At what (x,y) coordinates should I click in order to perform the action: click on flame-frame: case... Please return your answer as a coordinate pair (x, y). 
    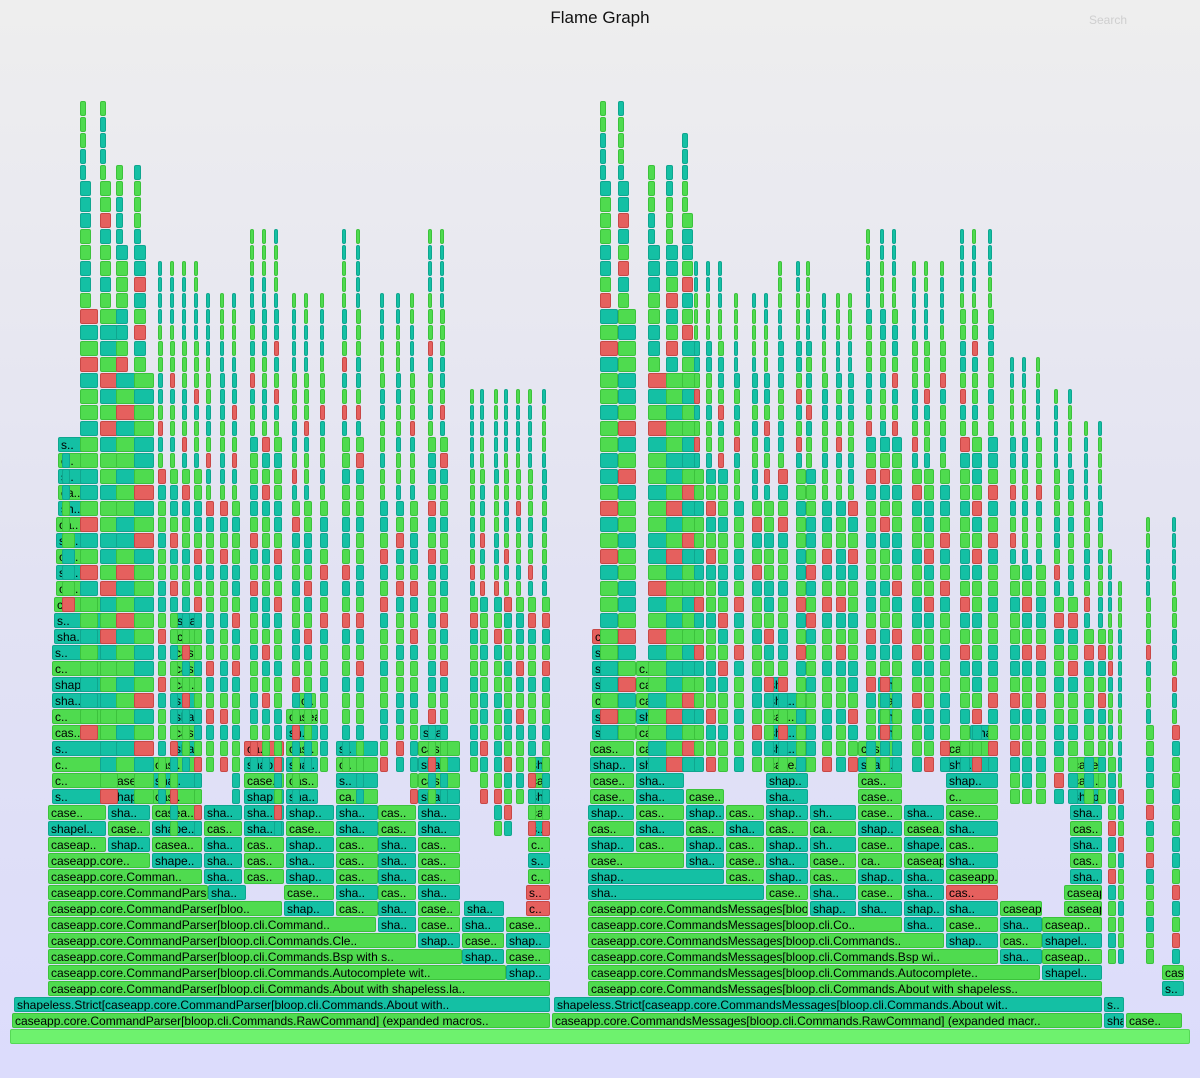
    Looking at the image, I should click on (612, 780).